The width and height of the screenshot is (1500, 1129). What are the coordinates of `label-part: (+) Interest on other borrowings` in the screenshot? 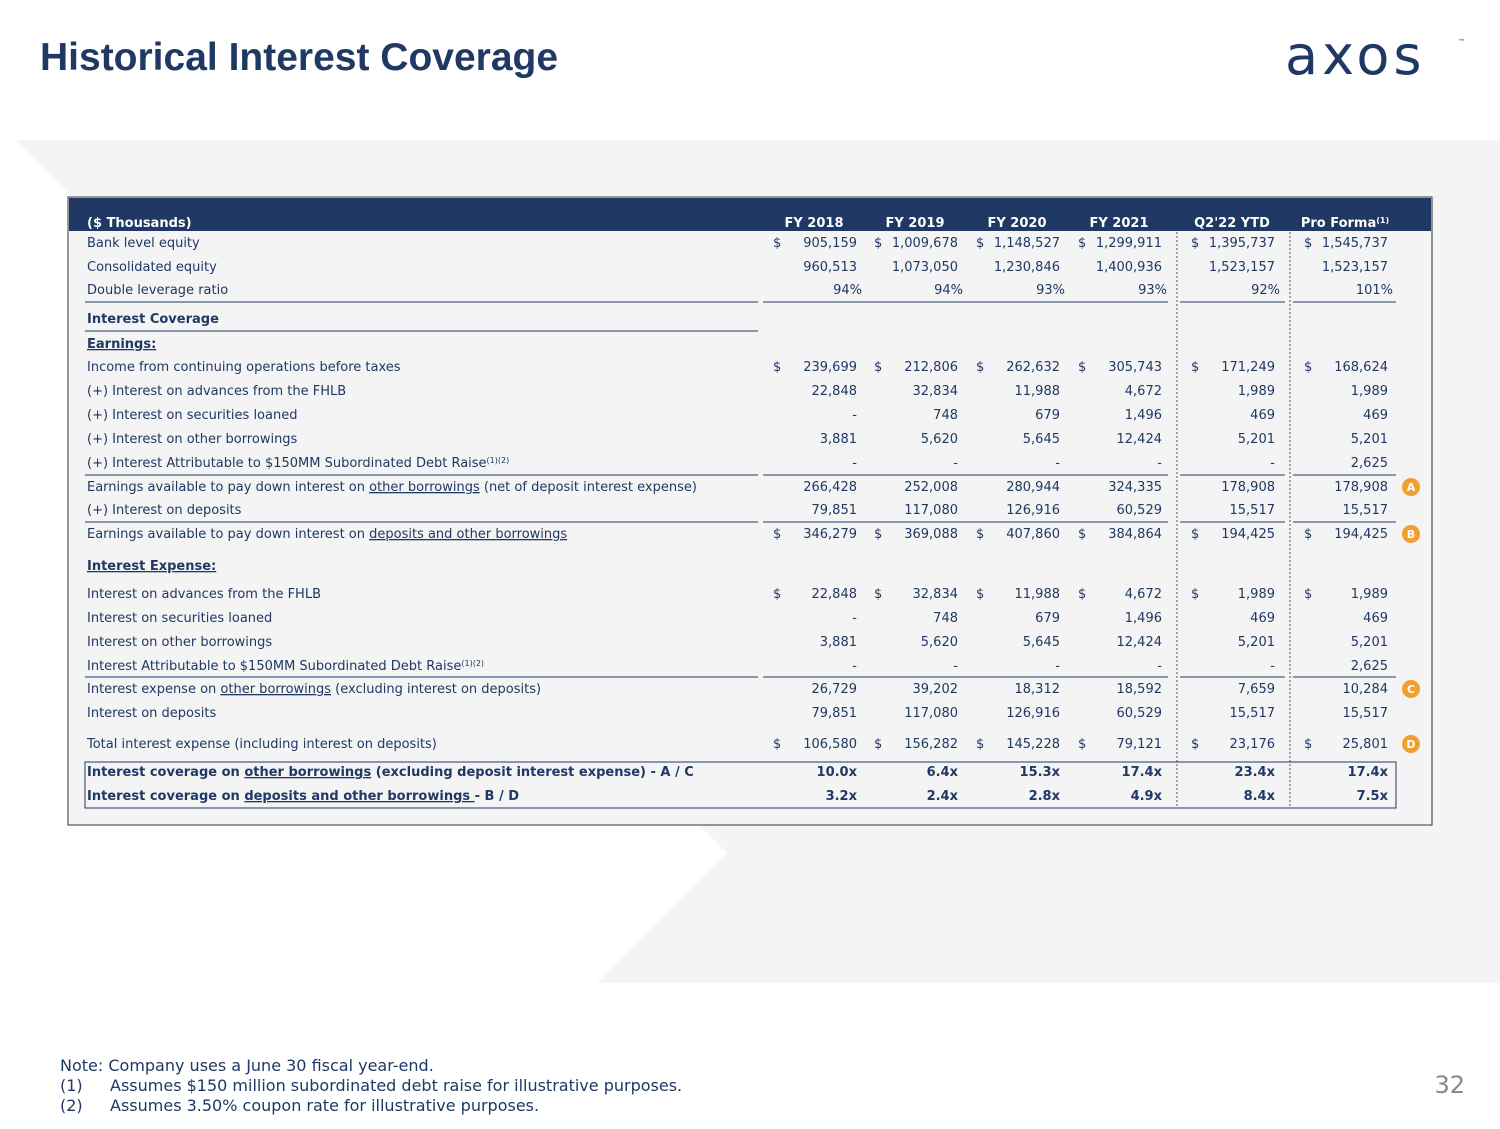 It's located at (192, 439).